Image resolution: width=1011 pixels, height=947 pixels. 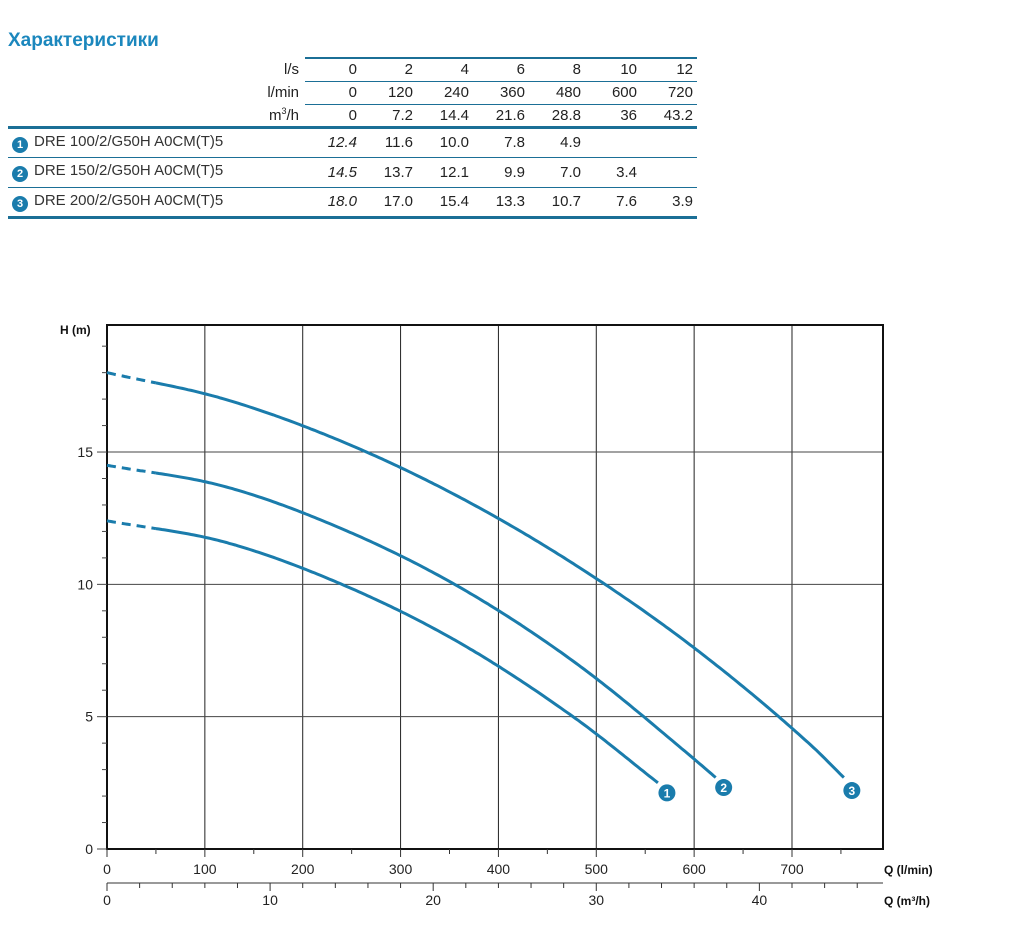 What do you see at coordinates (85, 452) in the screenshot?
I see `y-tick-label: 15` at bounding box center [85, 452].